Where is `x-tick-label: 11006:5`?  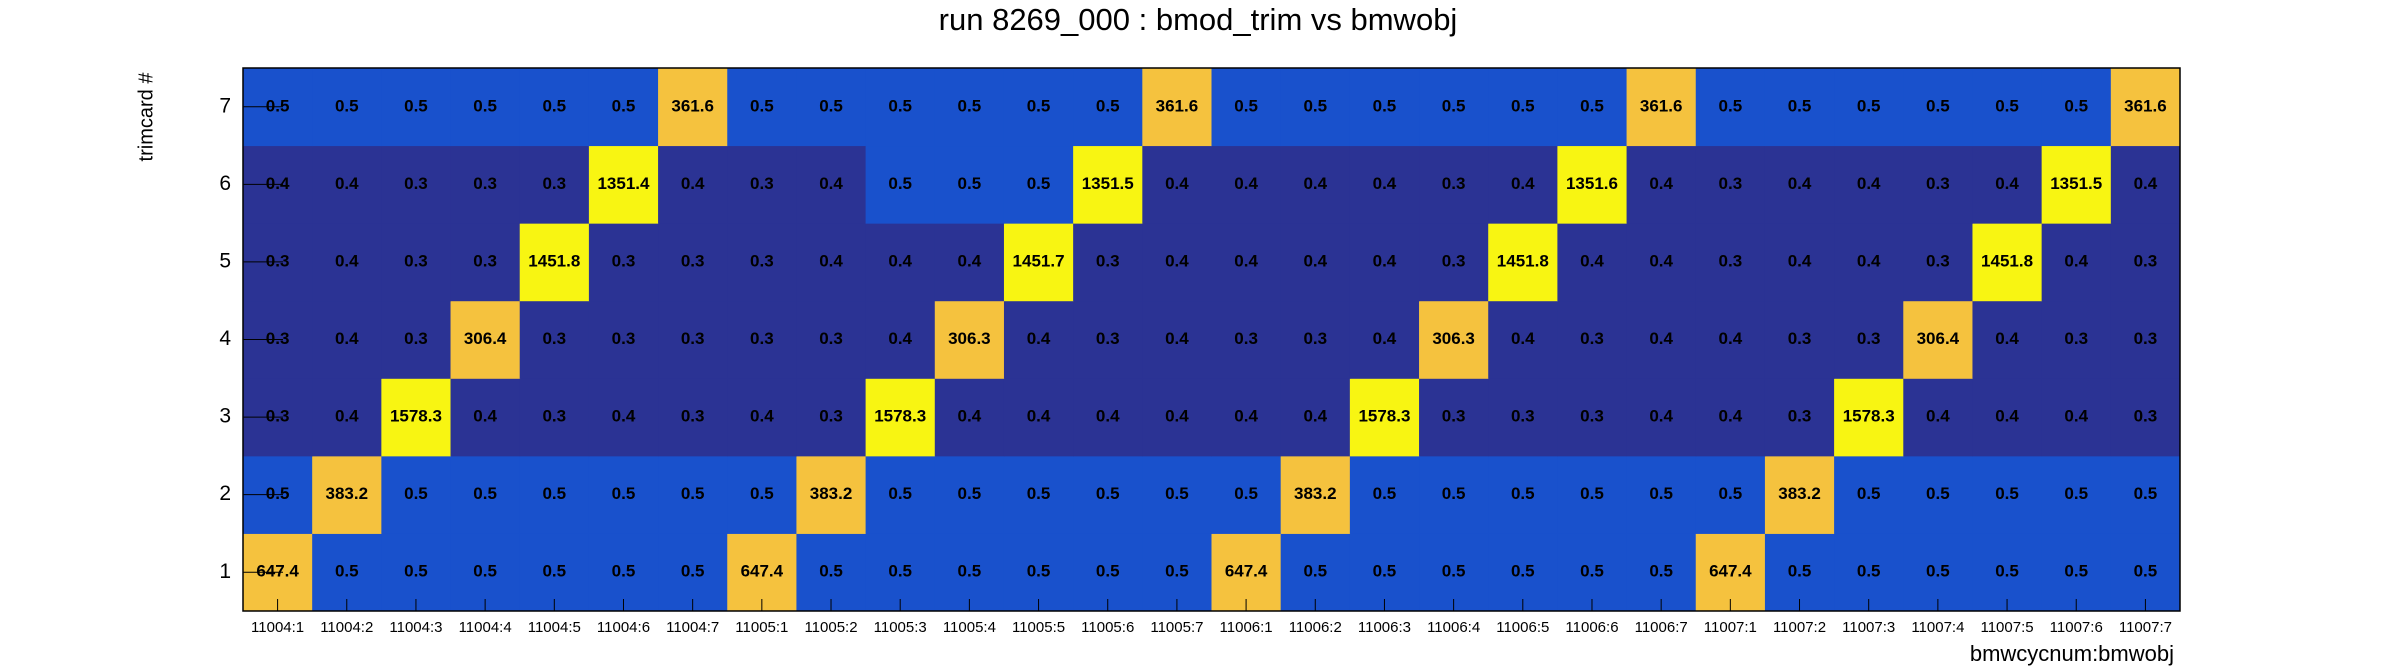 x-tick-label: 11006:5 is located at coordinates (1522, 627).